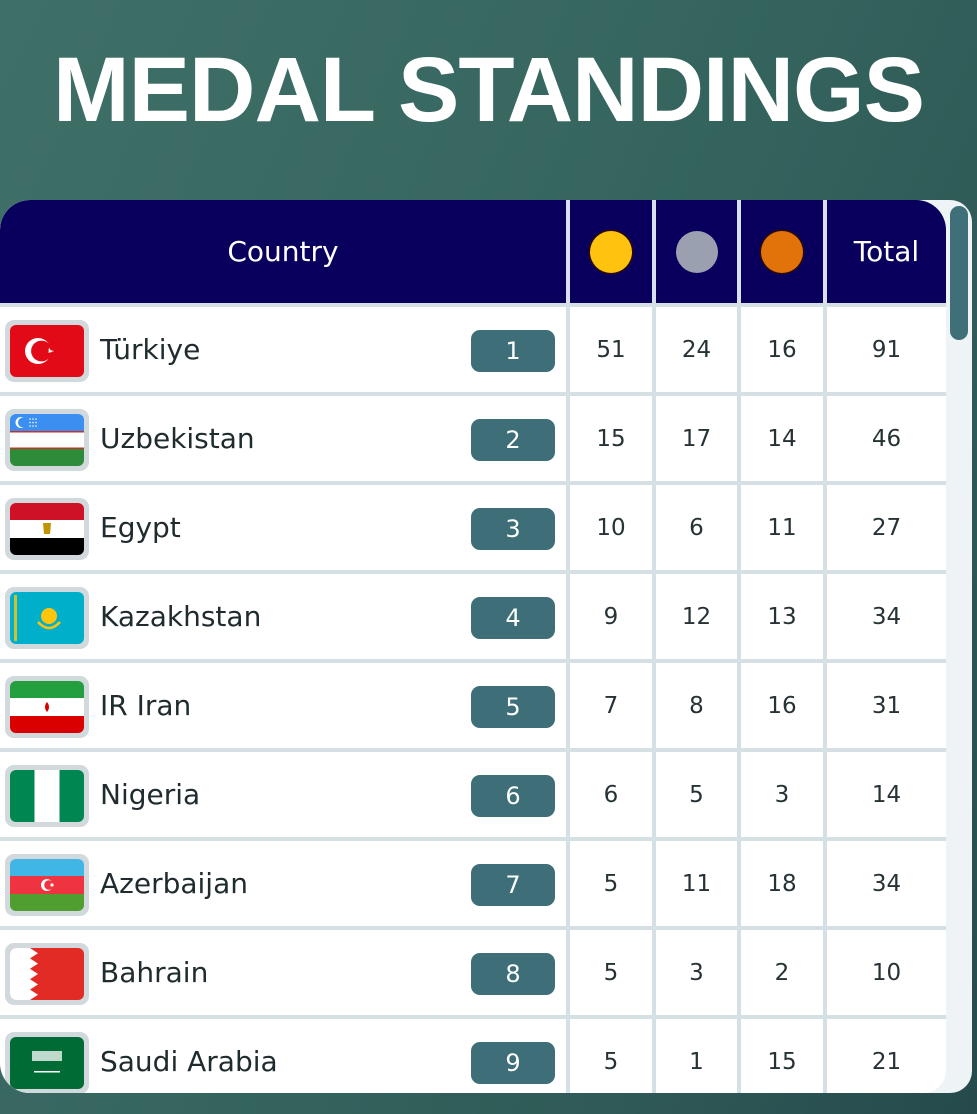 This screenshot has height=1114, width=977. What do you see at coordinates (782, 527) in the screenshot?
I see `bronze-count: 11` at bounding box center [782, 527].